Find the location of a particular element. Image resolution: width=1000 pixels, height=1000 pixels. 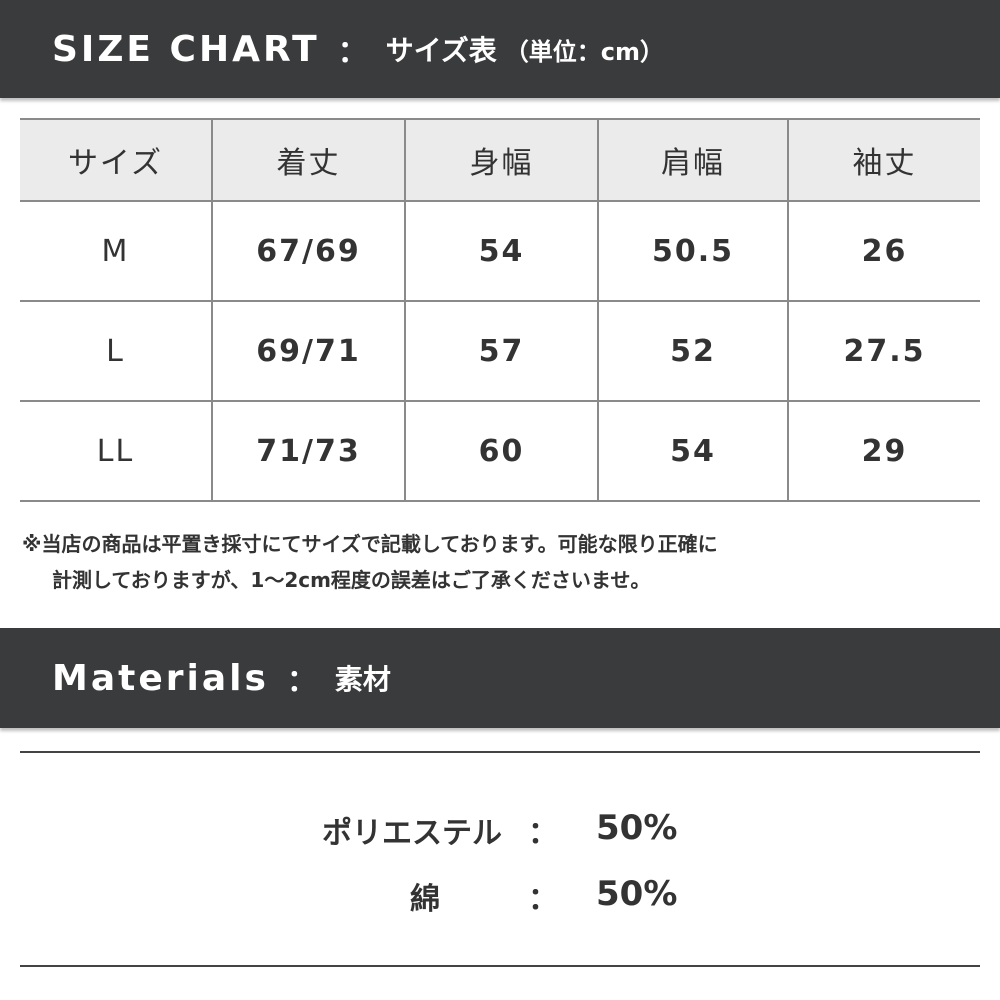

table-row: M 67/69 54 50.5 26 is located at coordinates (500, 251).